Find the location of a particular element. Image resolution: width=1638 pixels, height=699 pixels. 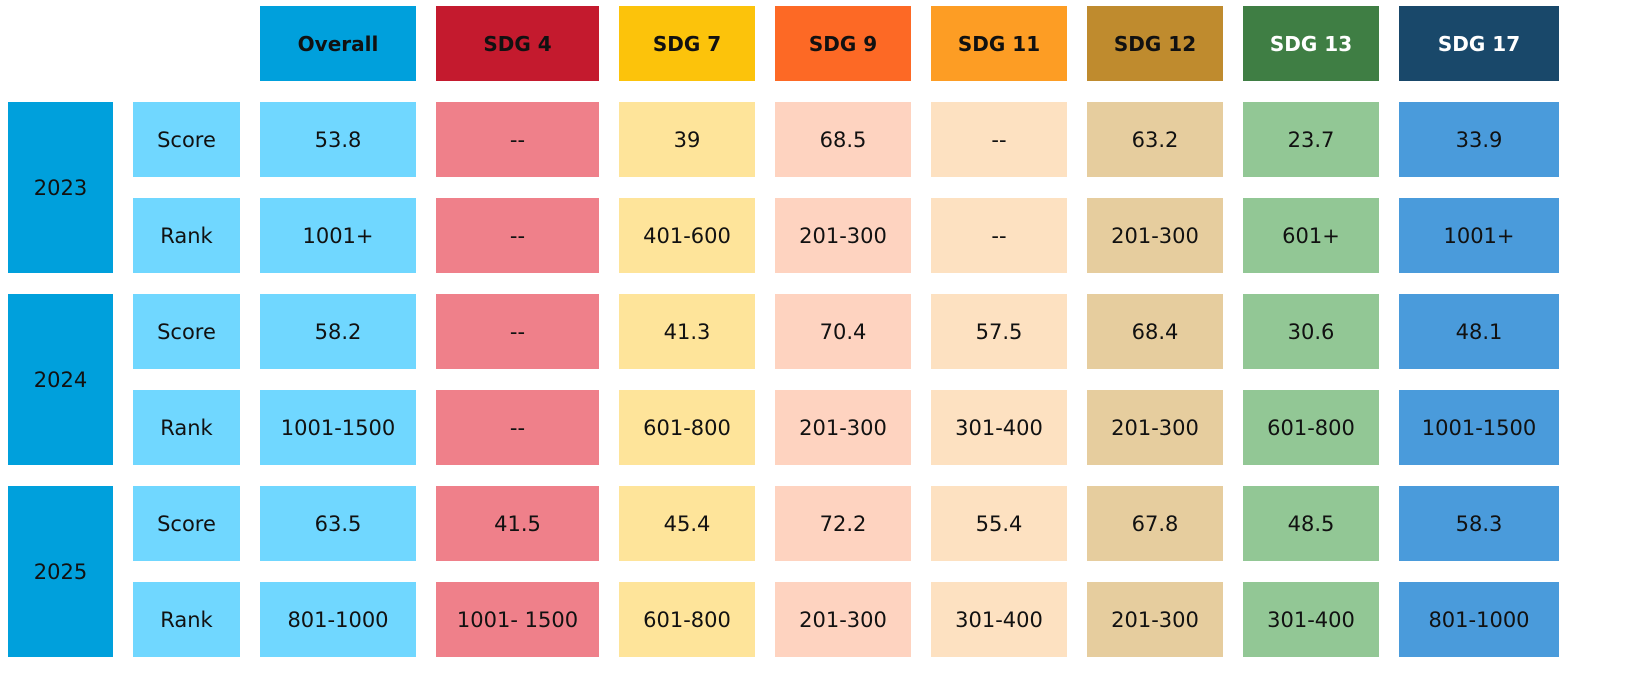

column-header: SDG 17 is located at coordinates (1479, 43).